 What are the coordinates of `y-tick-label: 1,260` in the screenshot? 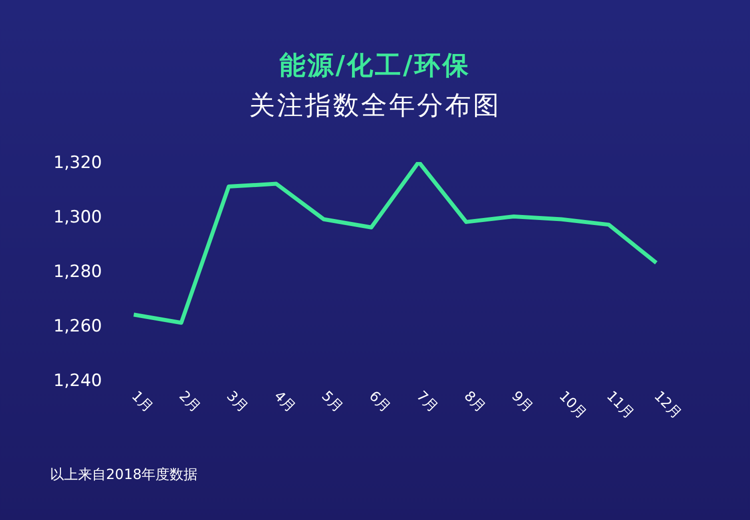 It's located at (77, 326).